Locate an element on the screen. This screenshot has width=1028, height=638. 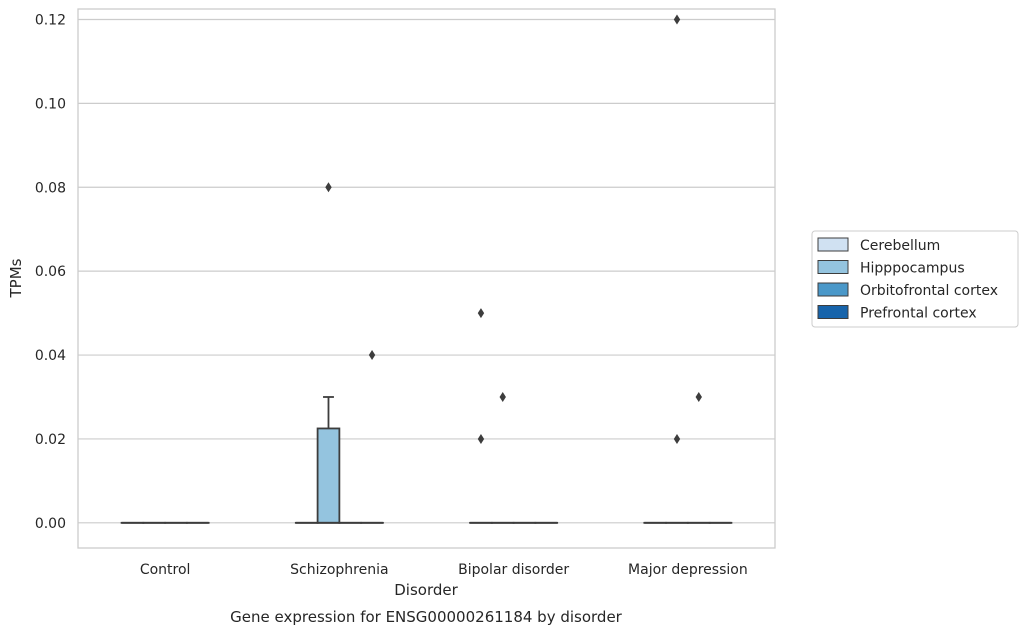
y-tick-labels: 0.00 0.02 0.04 0.06 0.08 0.10 0.12 is located at coordinates (50, 271).